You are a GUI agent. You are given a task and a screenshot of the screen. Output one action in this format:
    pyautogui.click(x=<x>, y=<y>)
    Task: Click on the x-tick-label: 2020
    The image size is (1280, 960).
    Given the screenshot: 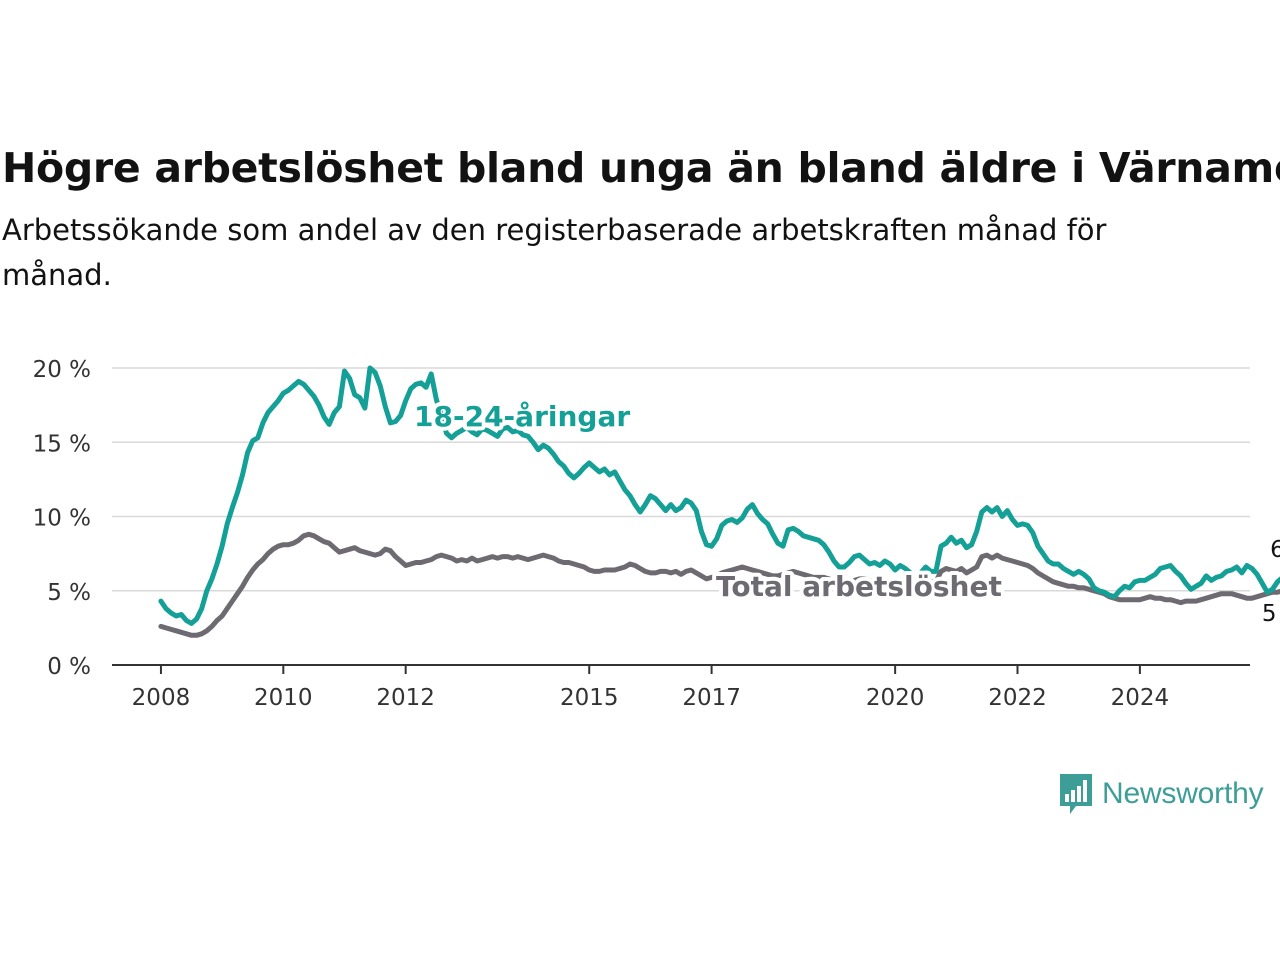 What is the action you would take?
    pyautogui.click(x=895, y=698)
    